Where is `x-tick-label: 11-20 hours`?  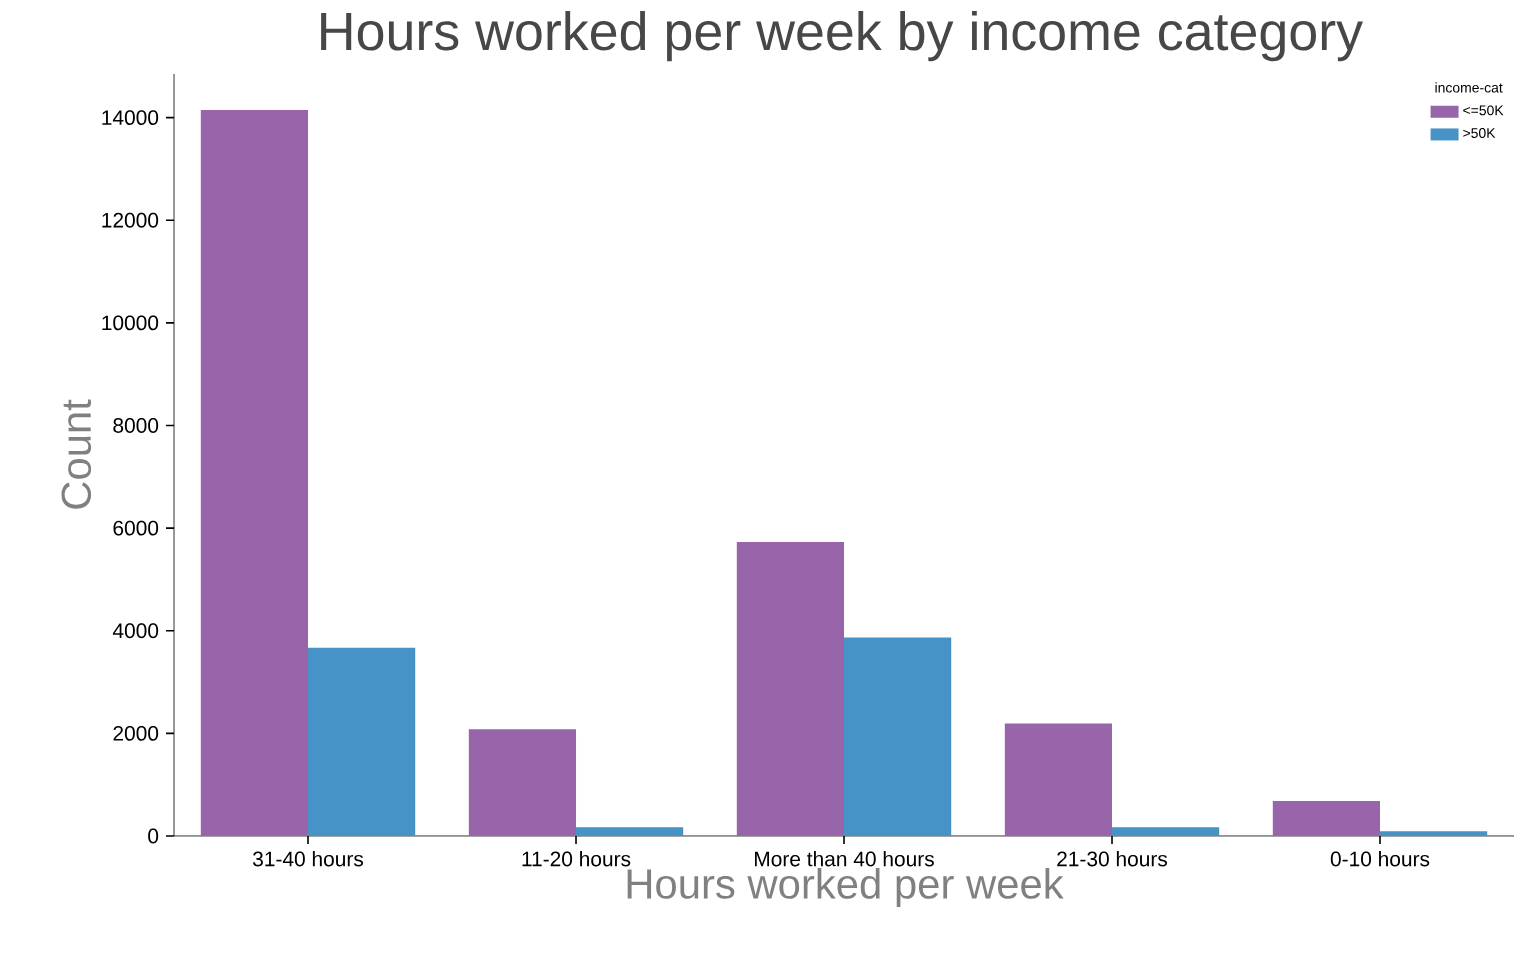 x-tick-label: 11-20 hours is located at coordinates (576, 859).